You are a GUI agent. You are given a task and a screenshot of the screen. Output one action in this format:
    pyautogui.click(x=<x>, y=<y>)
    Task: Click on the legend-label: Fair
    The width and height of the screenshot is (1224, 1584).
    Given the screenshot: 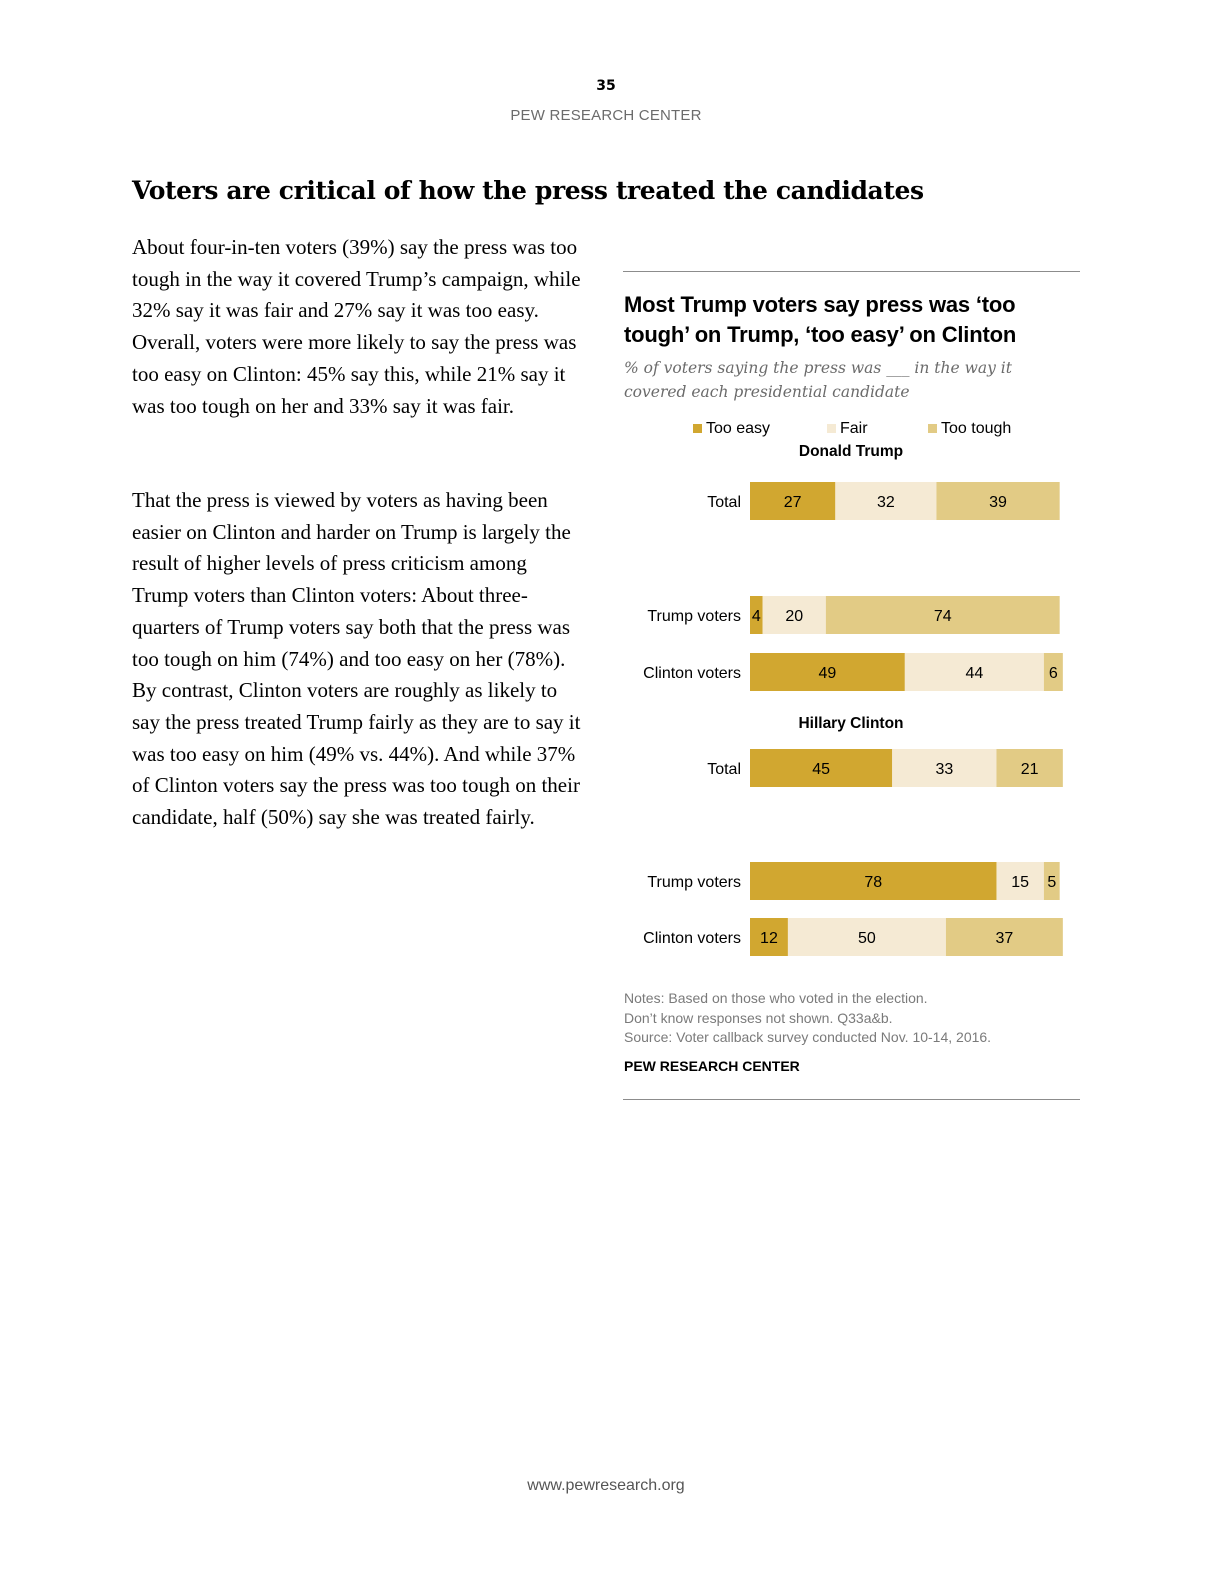 What is the action you would take?
    pyautogui.click(x=854, y=428)
    